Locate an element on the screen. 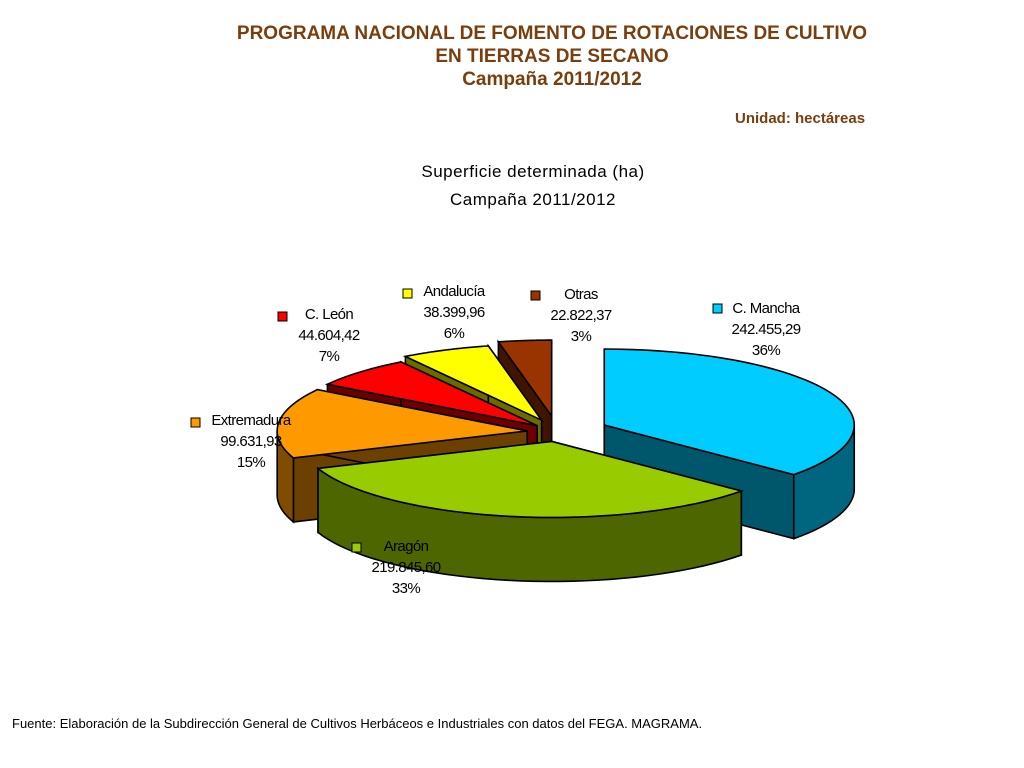 The image size is (1024, 768). chart-title: Superficie determinada (ha) is located at coordinates (533, 171).